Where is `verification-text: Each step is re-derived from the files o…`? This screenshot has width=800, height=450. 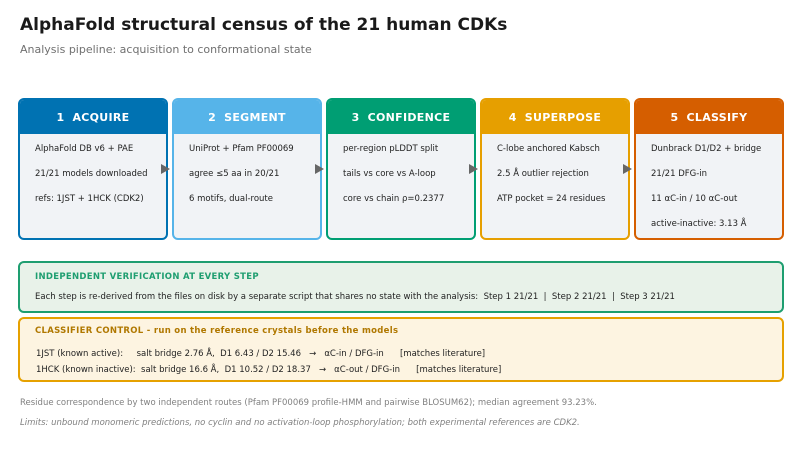
verification-text: Each step is re-derived from the files o… is located at coordinates (355, 297).